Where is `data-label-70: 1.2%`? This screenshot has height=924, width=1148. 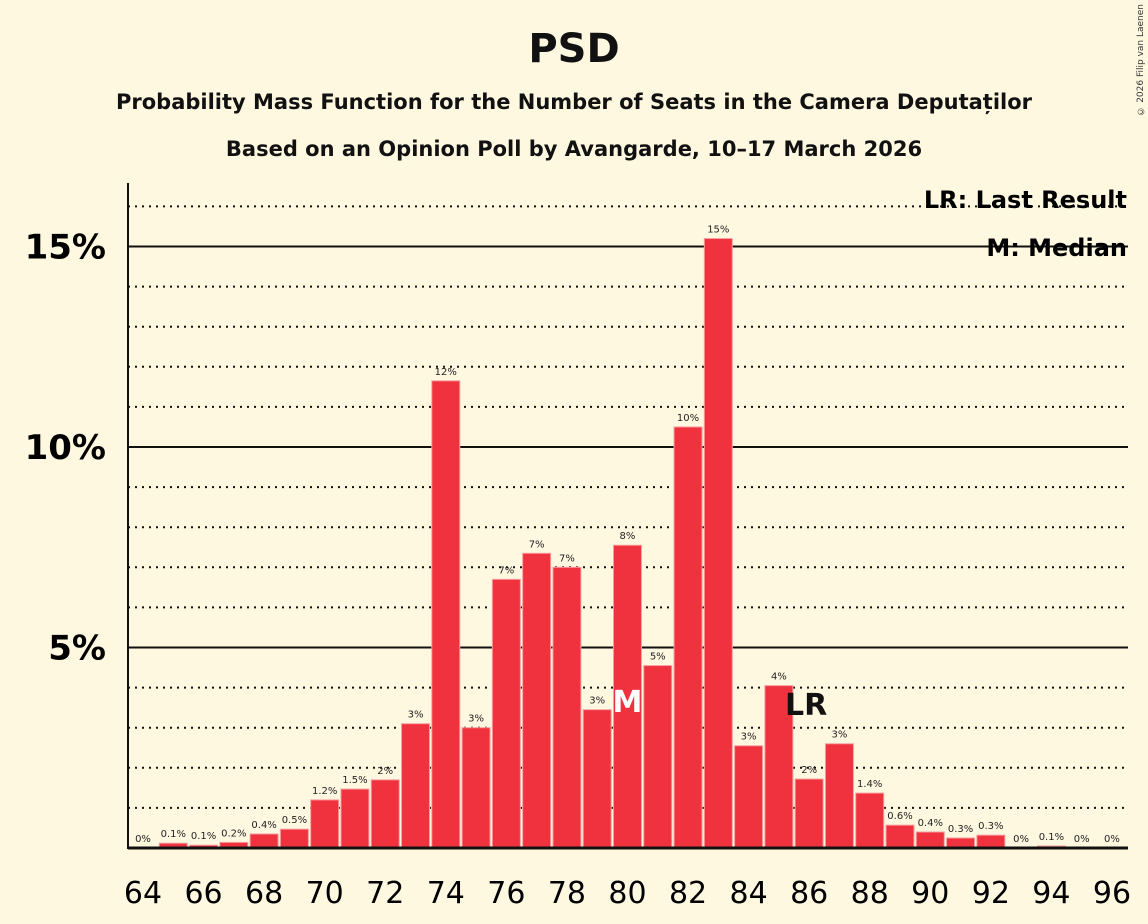
data-label-70: 1.2% is located at coordinates (324, 791).